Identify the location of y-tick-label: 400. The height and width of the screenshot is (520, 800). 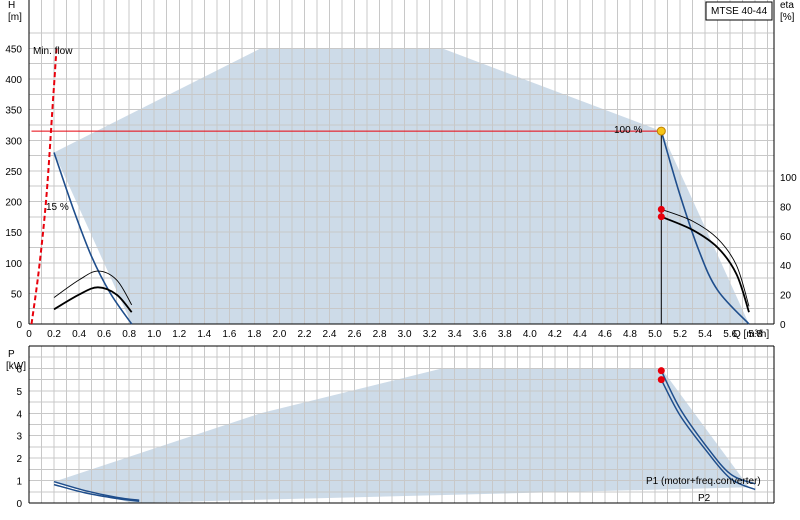
(13, 80).